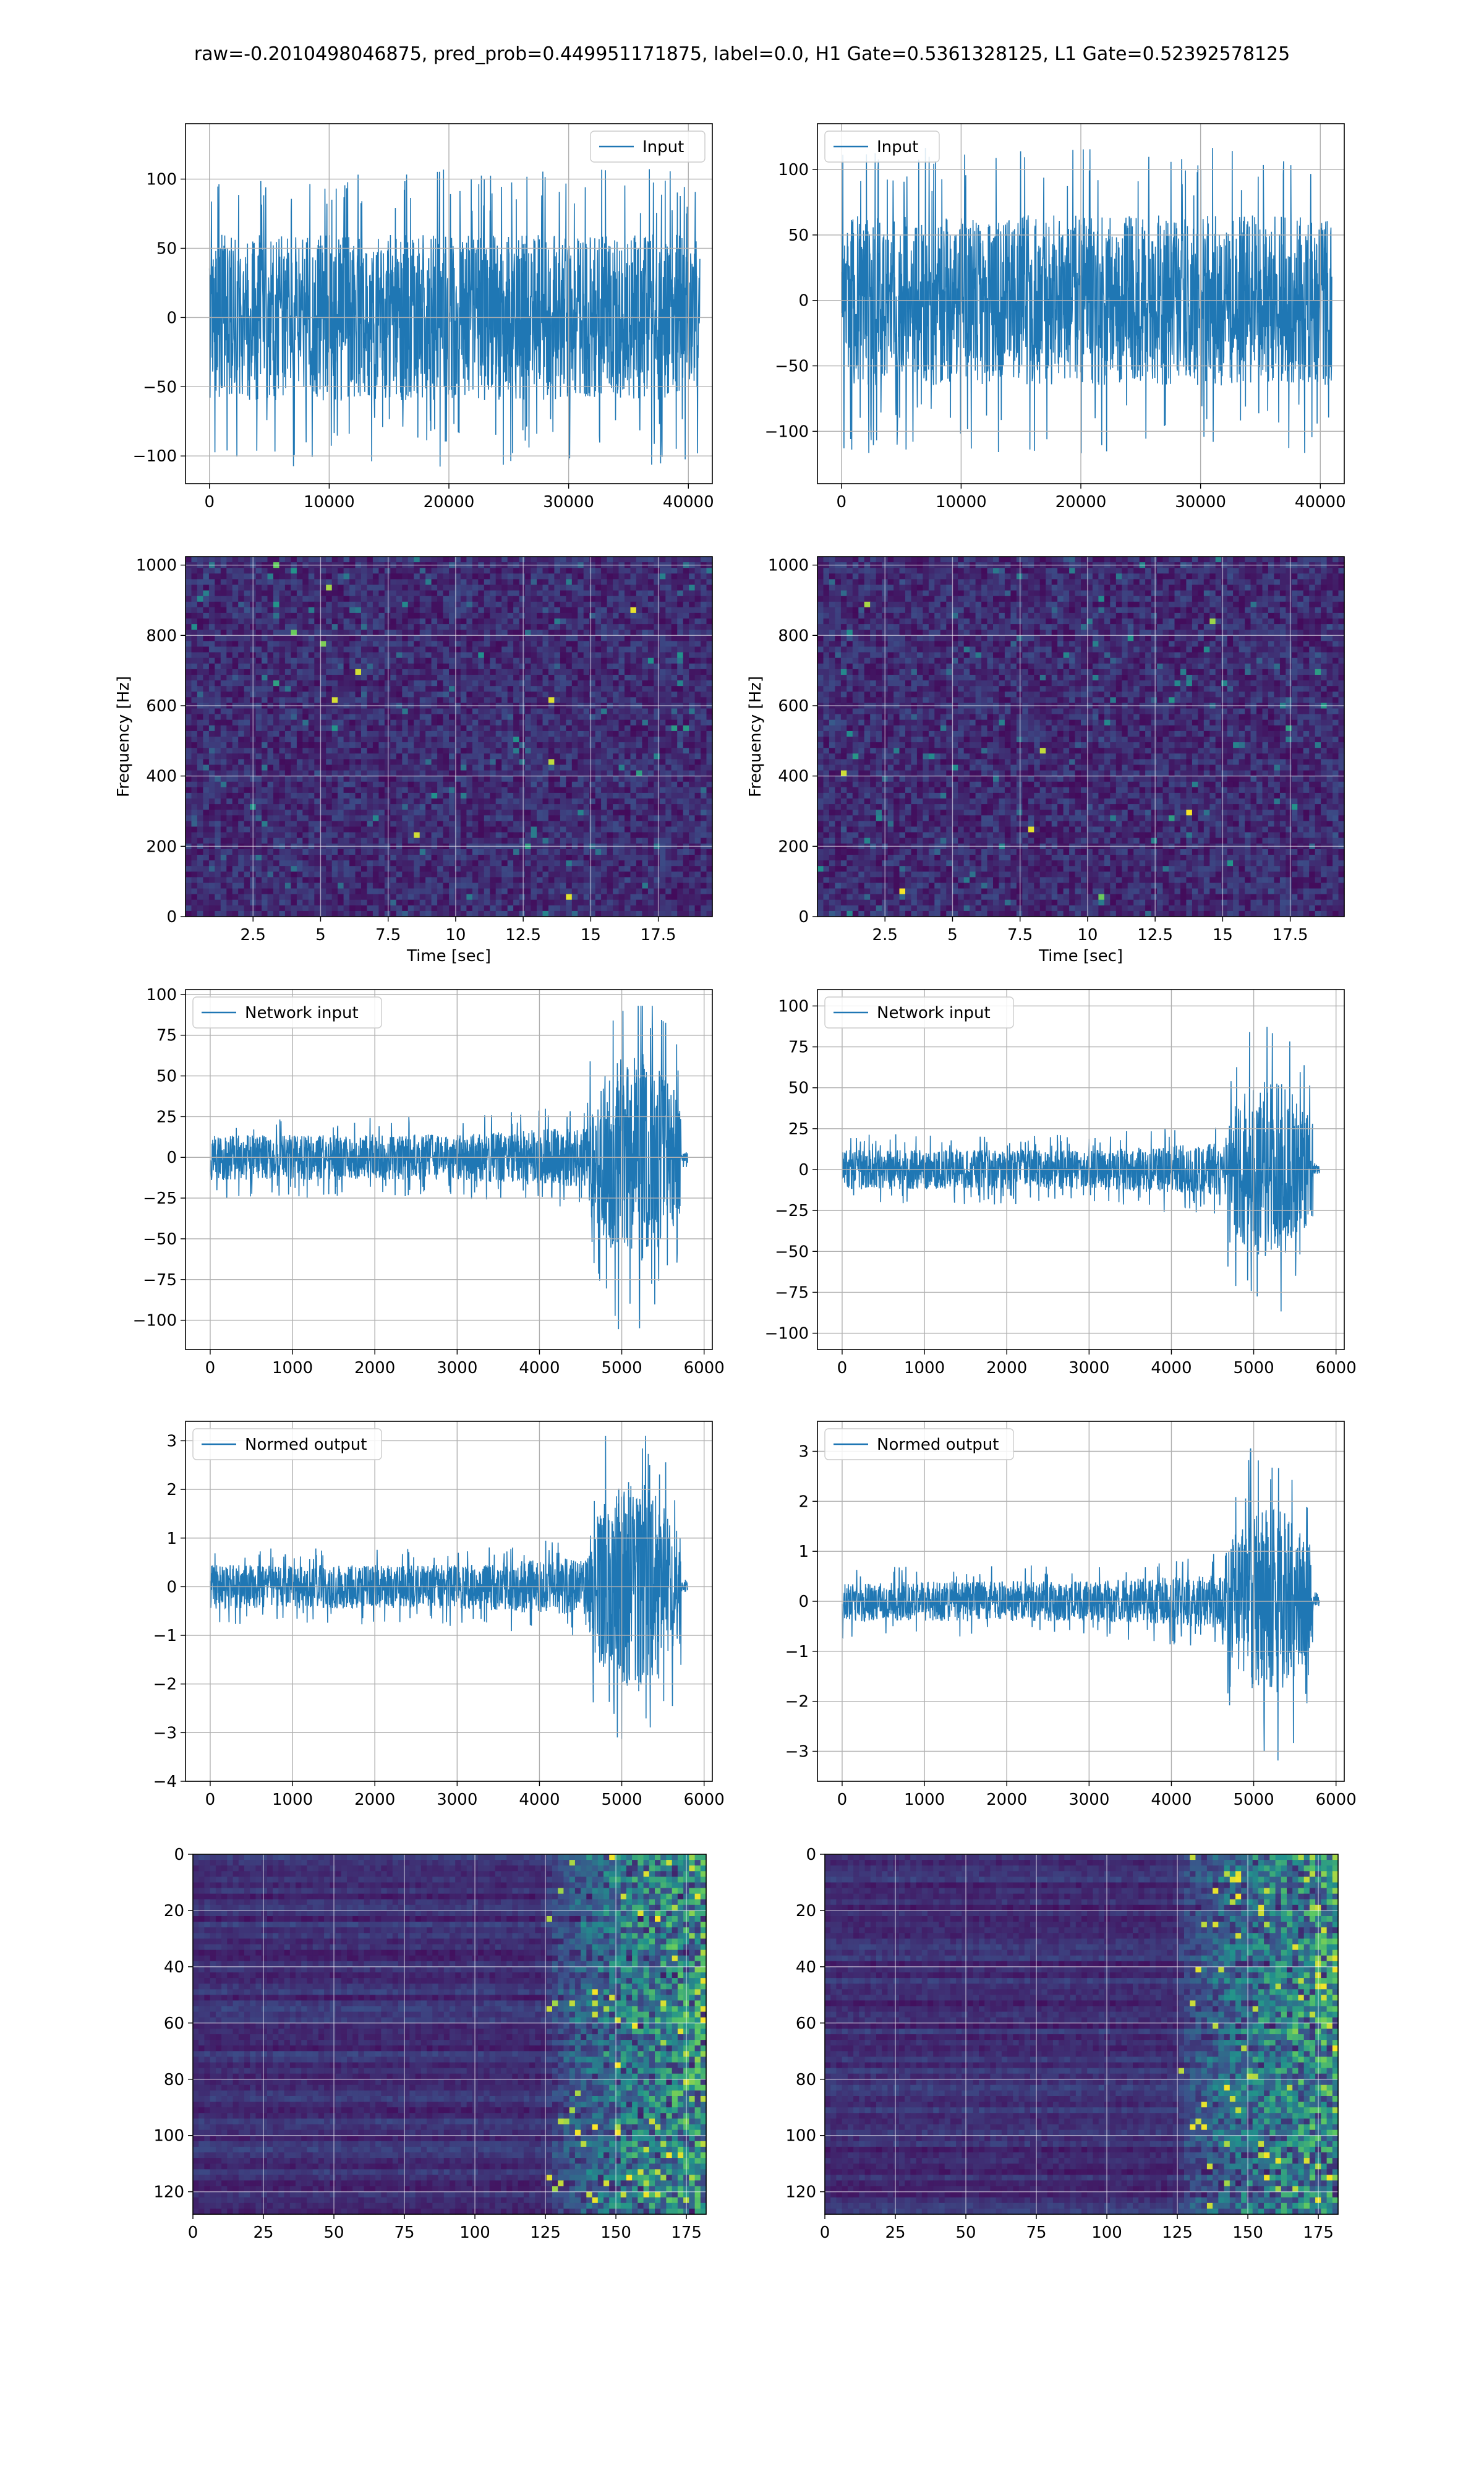 The height and width of the screenshot is (2474, 1484). I want to click on legend-net-h1: Network input, so click(287, 1013).